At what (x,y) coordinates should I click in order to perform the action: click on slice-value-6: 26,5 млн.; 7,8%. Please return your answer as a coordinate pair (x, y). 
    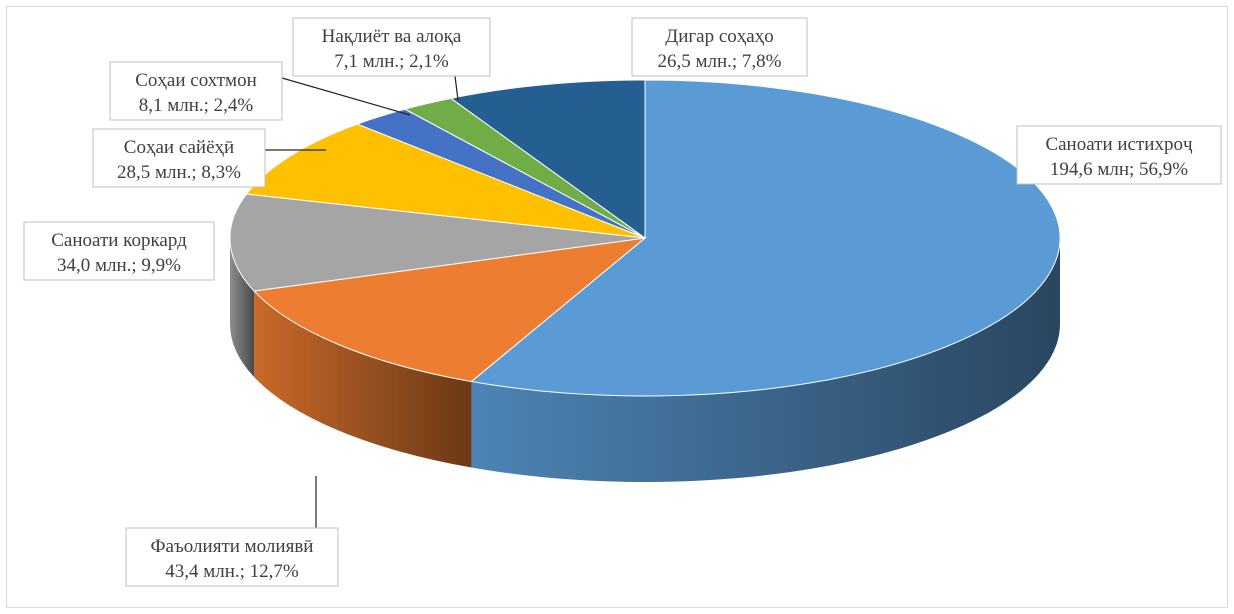
    Looking at the image, I should click on (719, 61).